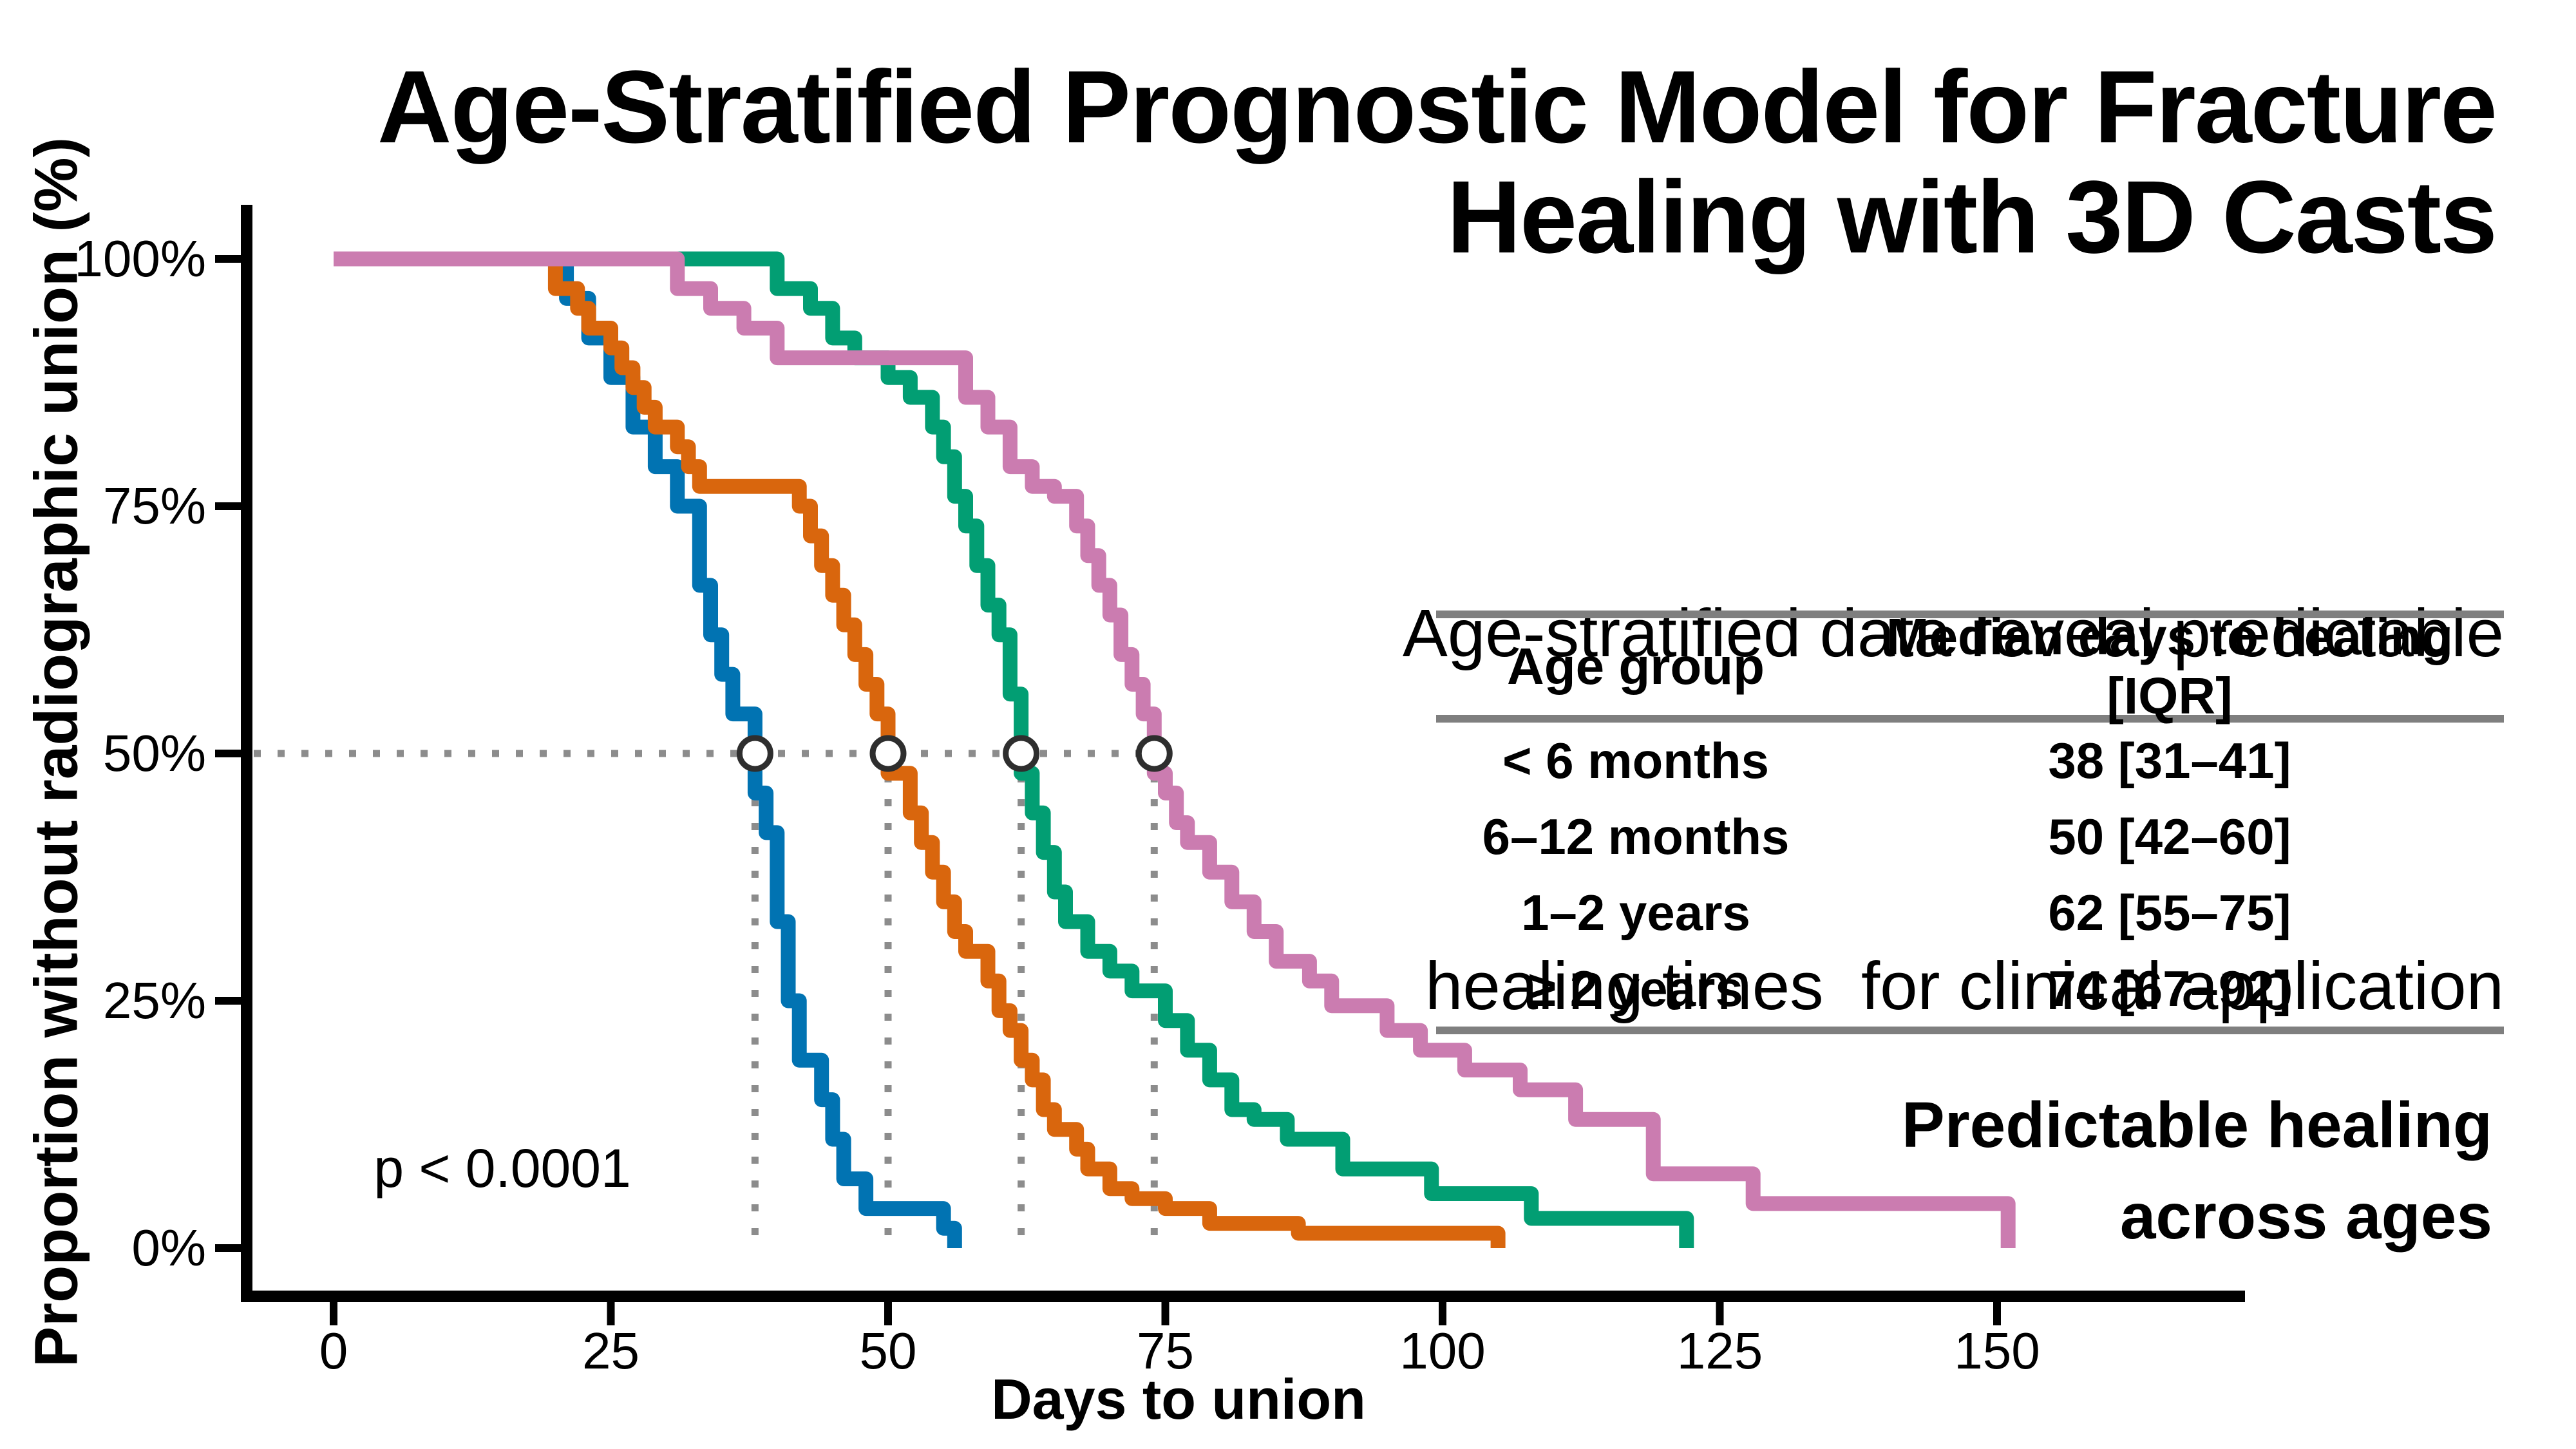 The width and height of the screenshot is (2576, 1449). What do you see at coordinates (1636, 988) in the screenshot?
I see `row-age: ≥ 2 years` at bounding box center [1636, 988].